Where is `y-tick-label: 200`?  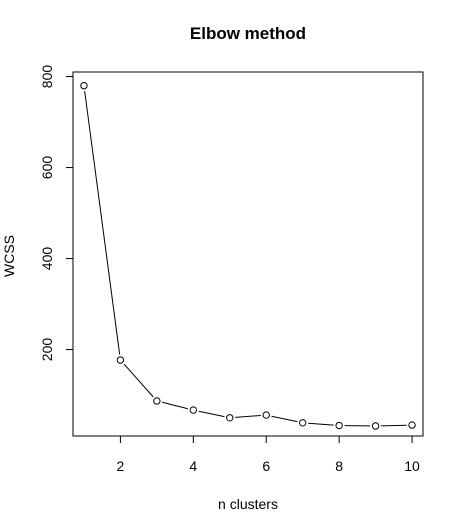
y-tick-label: 200 is located at coordinates (47, 350).